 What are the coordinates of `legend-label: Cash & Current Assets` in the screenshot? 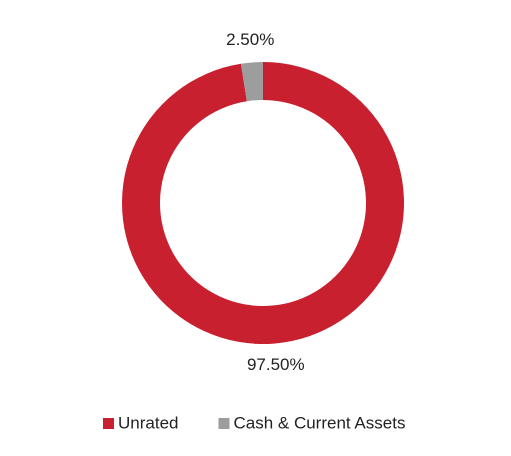 It's located at (319, 422).